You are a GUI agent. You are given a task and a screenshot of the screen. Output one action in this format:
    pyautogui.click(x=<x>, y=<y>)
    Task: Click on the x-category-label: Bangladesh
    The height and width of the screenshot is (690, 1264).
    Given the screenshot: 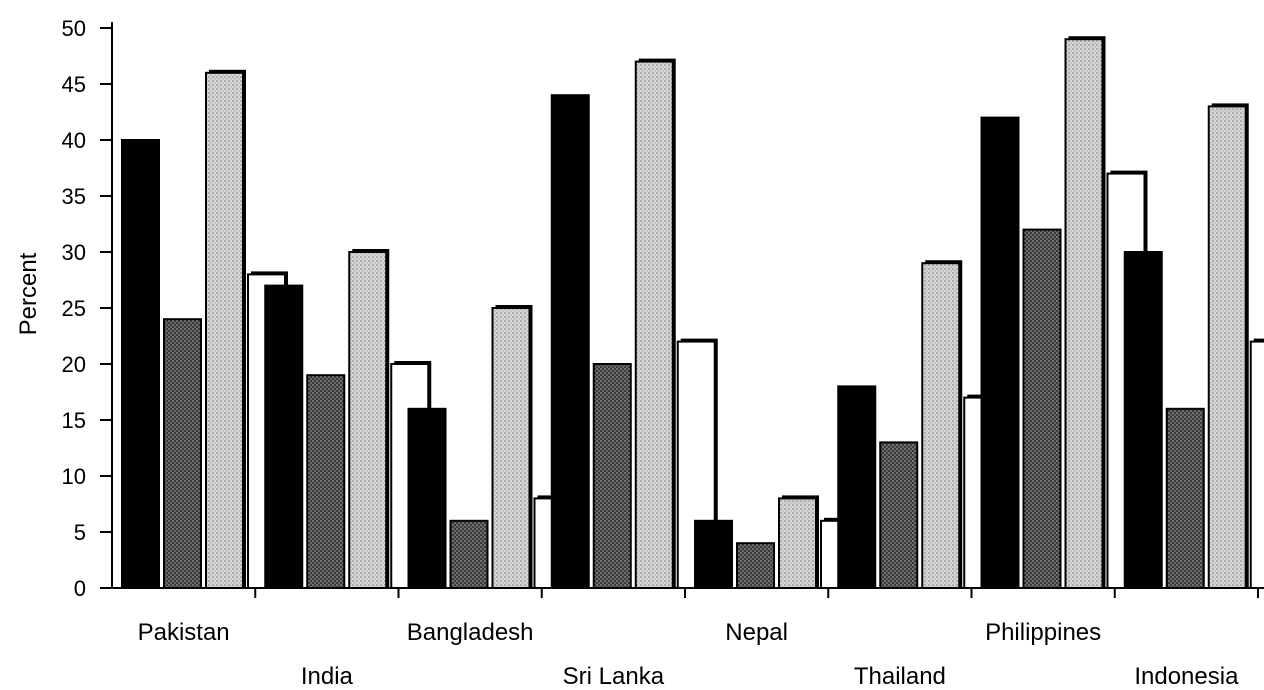 What is the action you would take?
    pyautogui.click(x=470, y=632)
    